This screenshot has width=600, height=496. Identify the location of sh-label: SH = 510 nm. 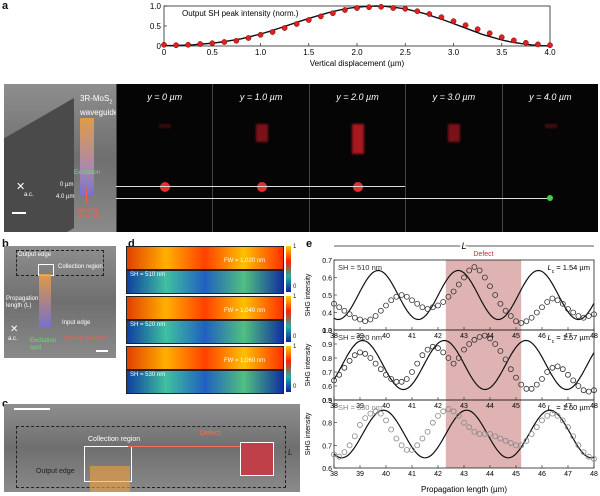
(148, 275).